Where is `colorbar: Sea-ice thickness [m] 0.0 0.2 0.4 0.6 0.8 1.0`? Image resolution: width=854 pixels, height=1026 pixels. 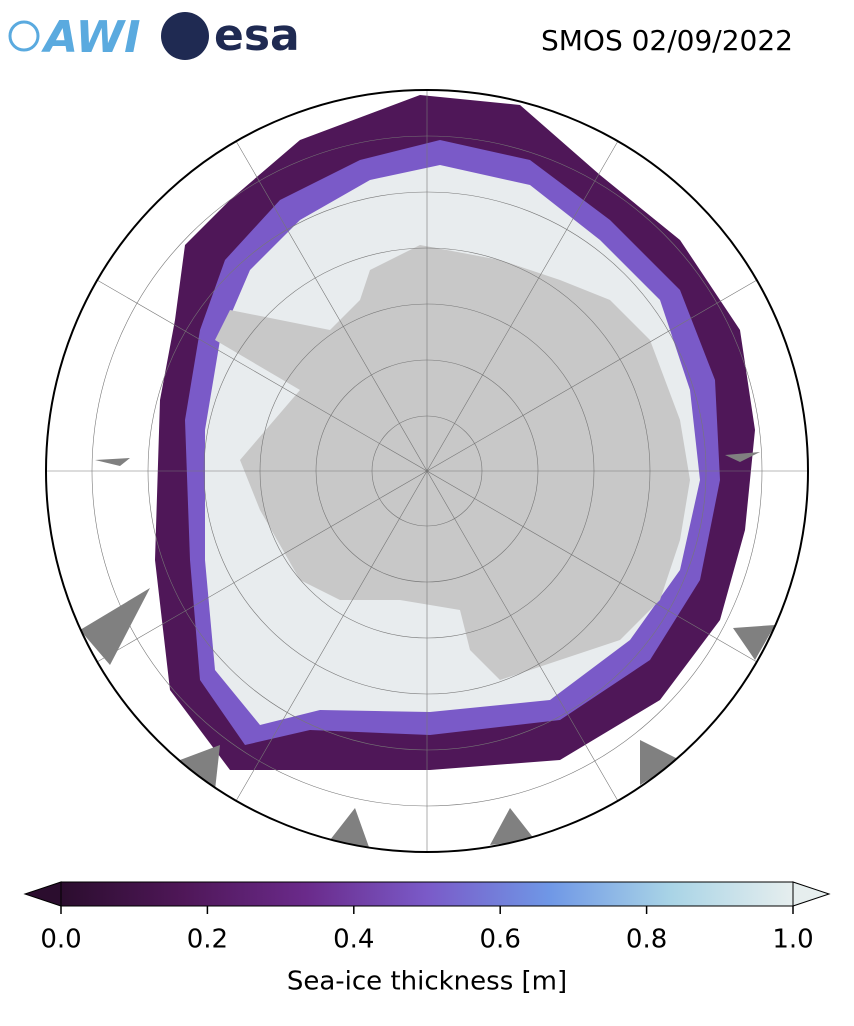 colorbar: Sea-ice thickness [m] 0.0 0.2 0.4 0.6 0.8 1.0 is located at coordinates (427, 939).